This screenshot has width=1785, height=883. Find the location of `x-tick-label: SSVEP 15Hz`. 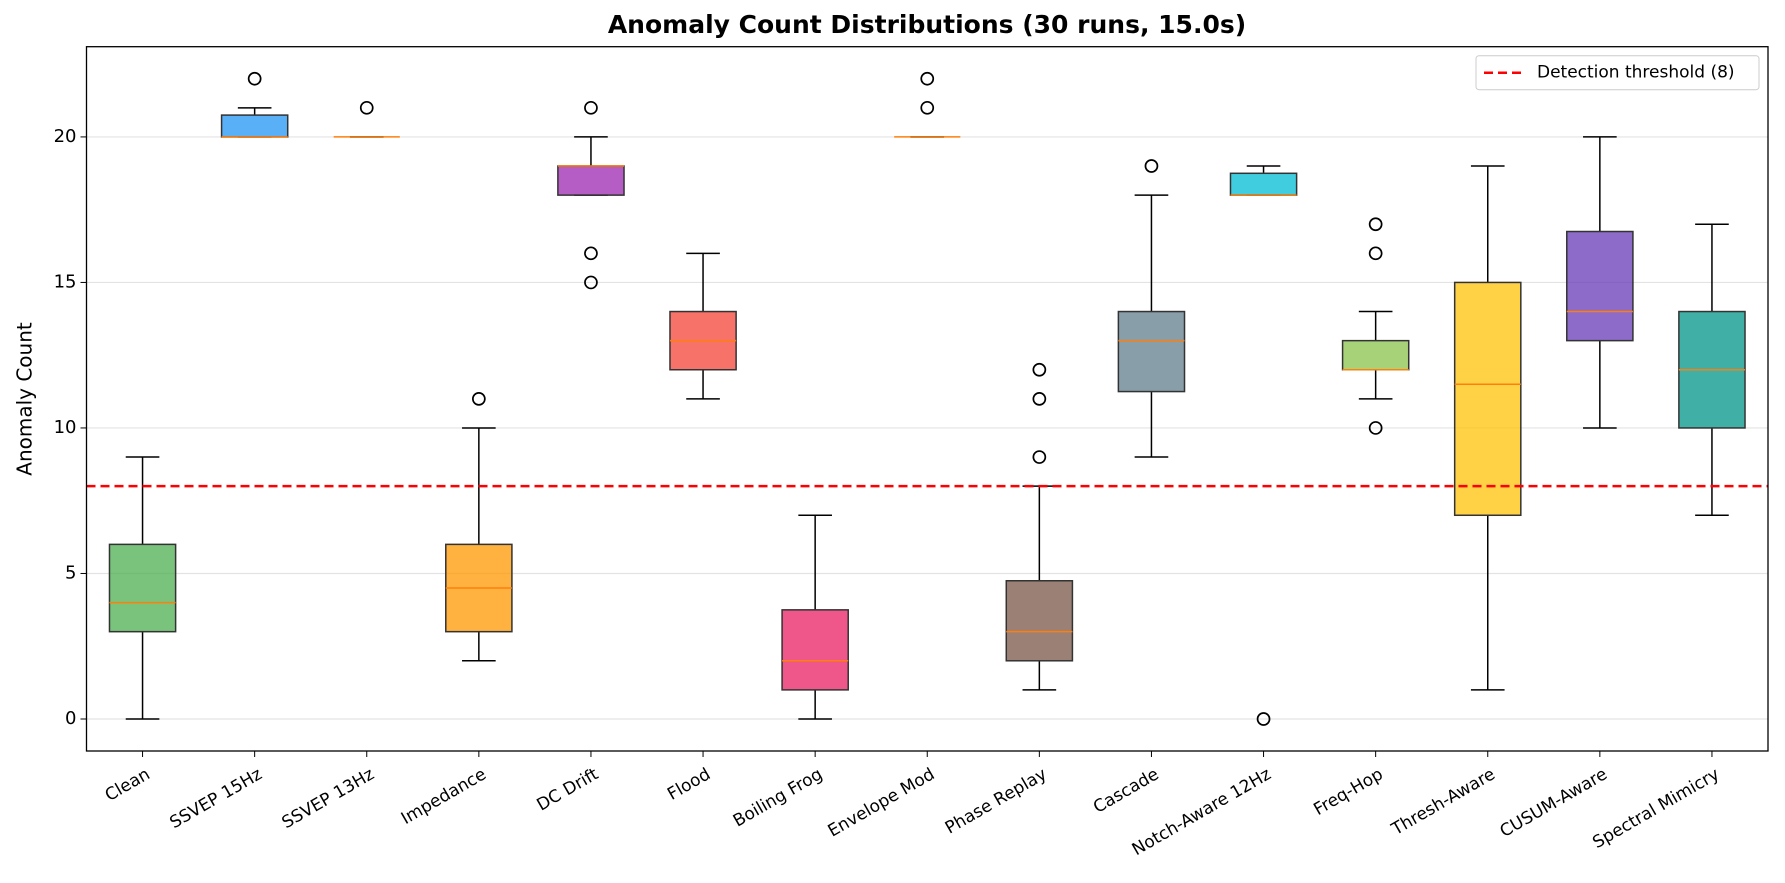

x-tick-label: SSVEP 15Hz is located at coordinates (215, 798).